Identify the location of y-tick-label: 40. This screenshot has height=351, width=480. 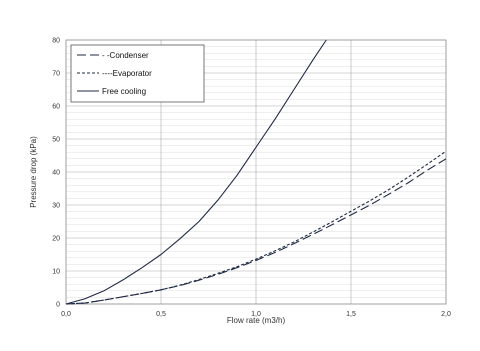
(56, 173).